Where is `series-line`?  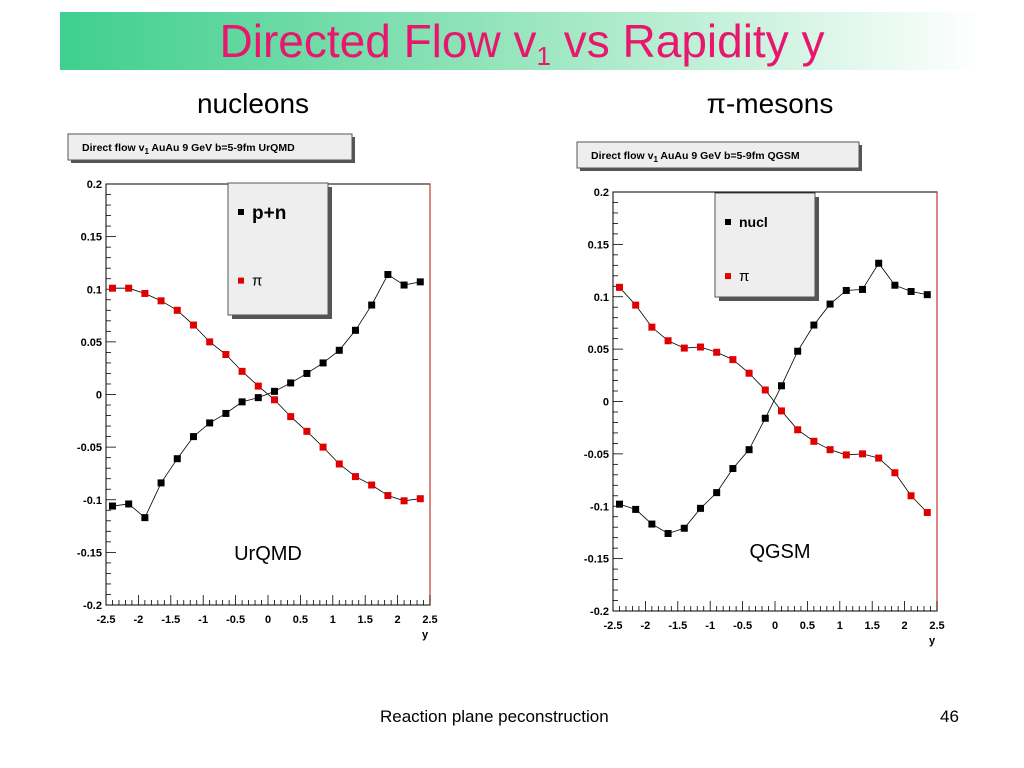
series-line is located at coordinates (266, 396).